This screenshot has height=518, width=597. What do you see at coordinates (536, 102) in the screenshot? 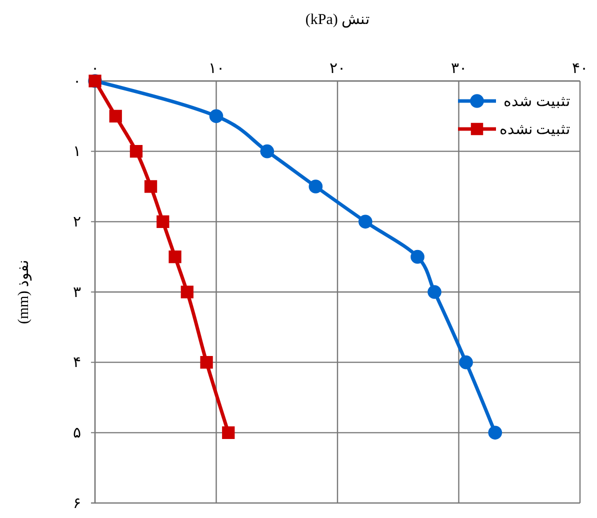
I see `legend-label: تثبیت شده` at bounding box center [536, 102].